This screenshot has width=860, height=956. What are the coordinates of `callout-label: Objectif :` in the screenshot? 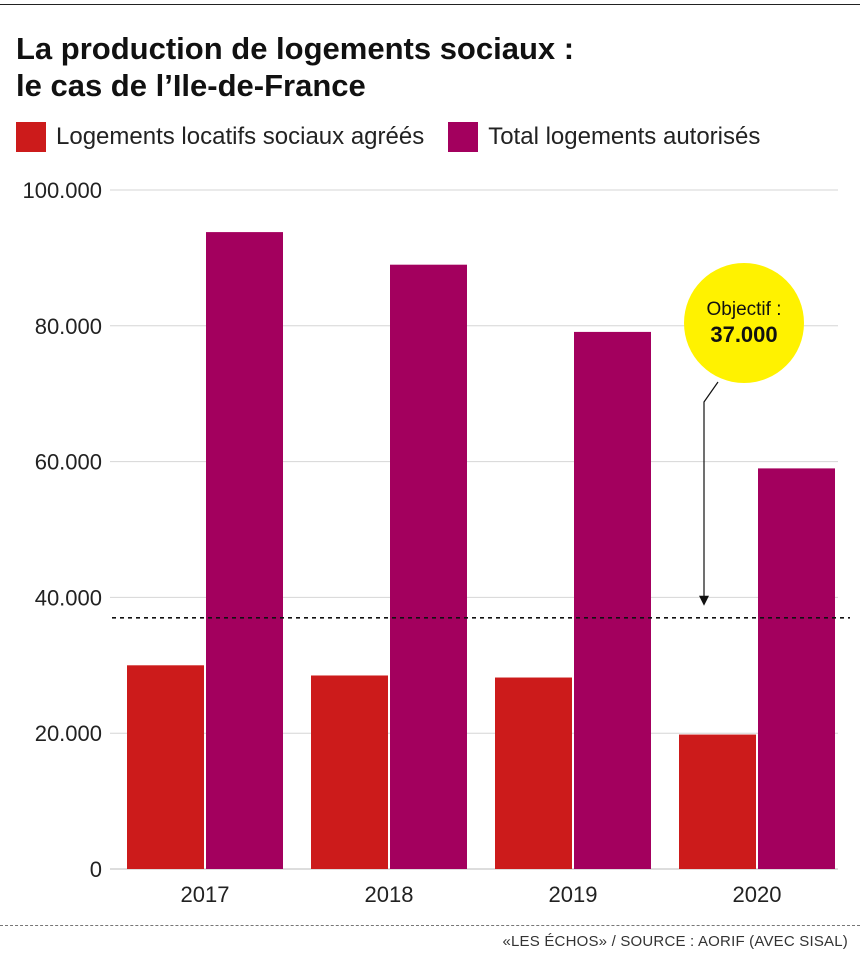 It's located at (744, 309).